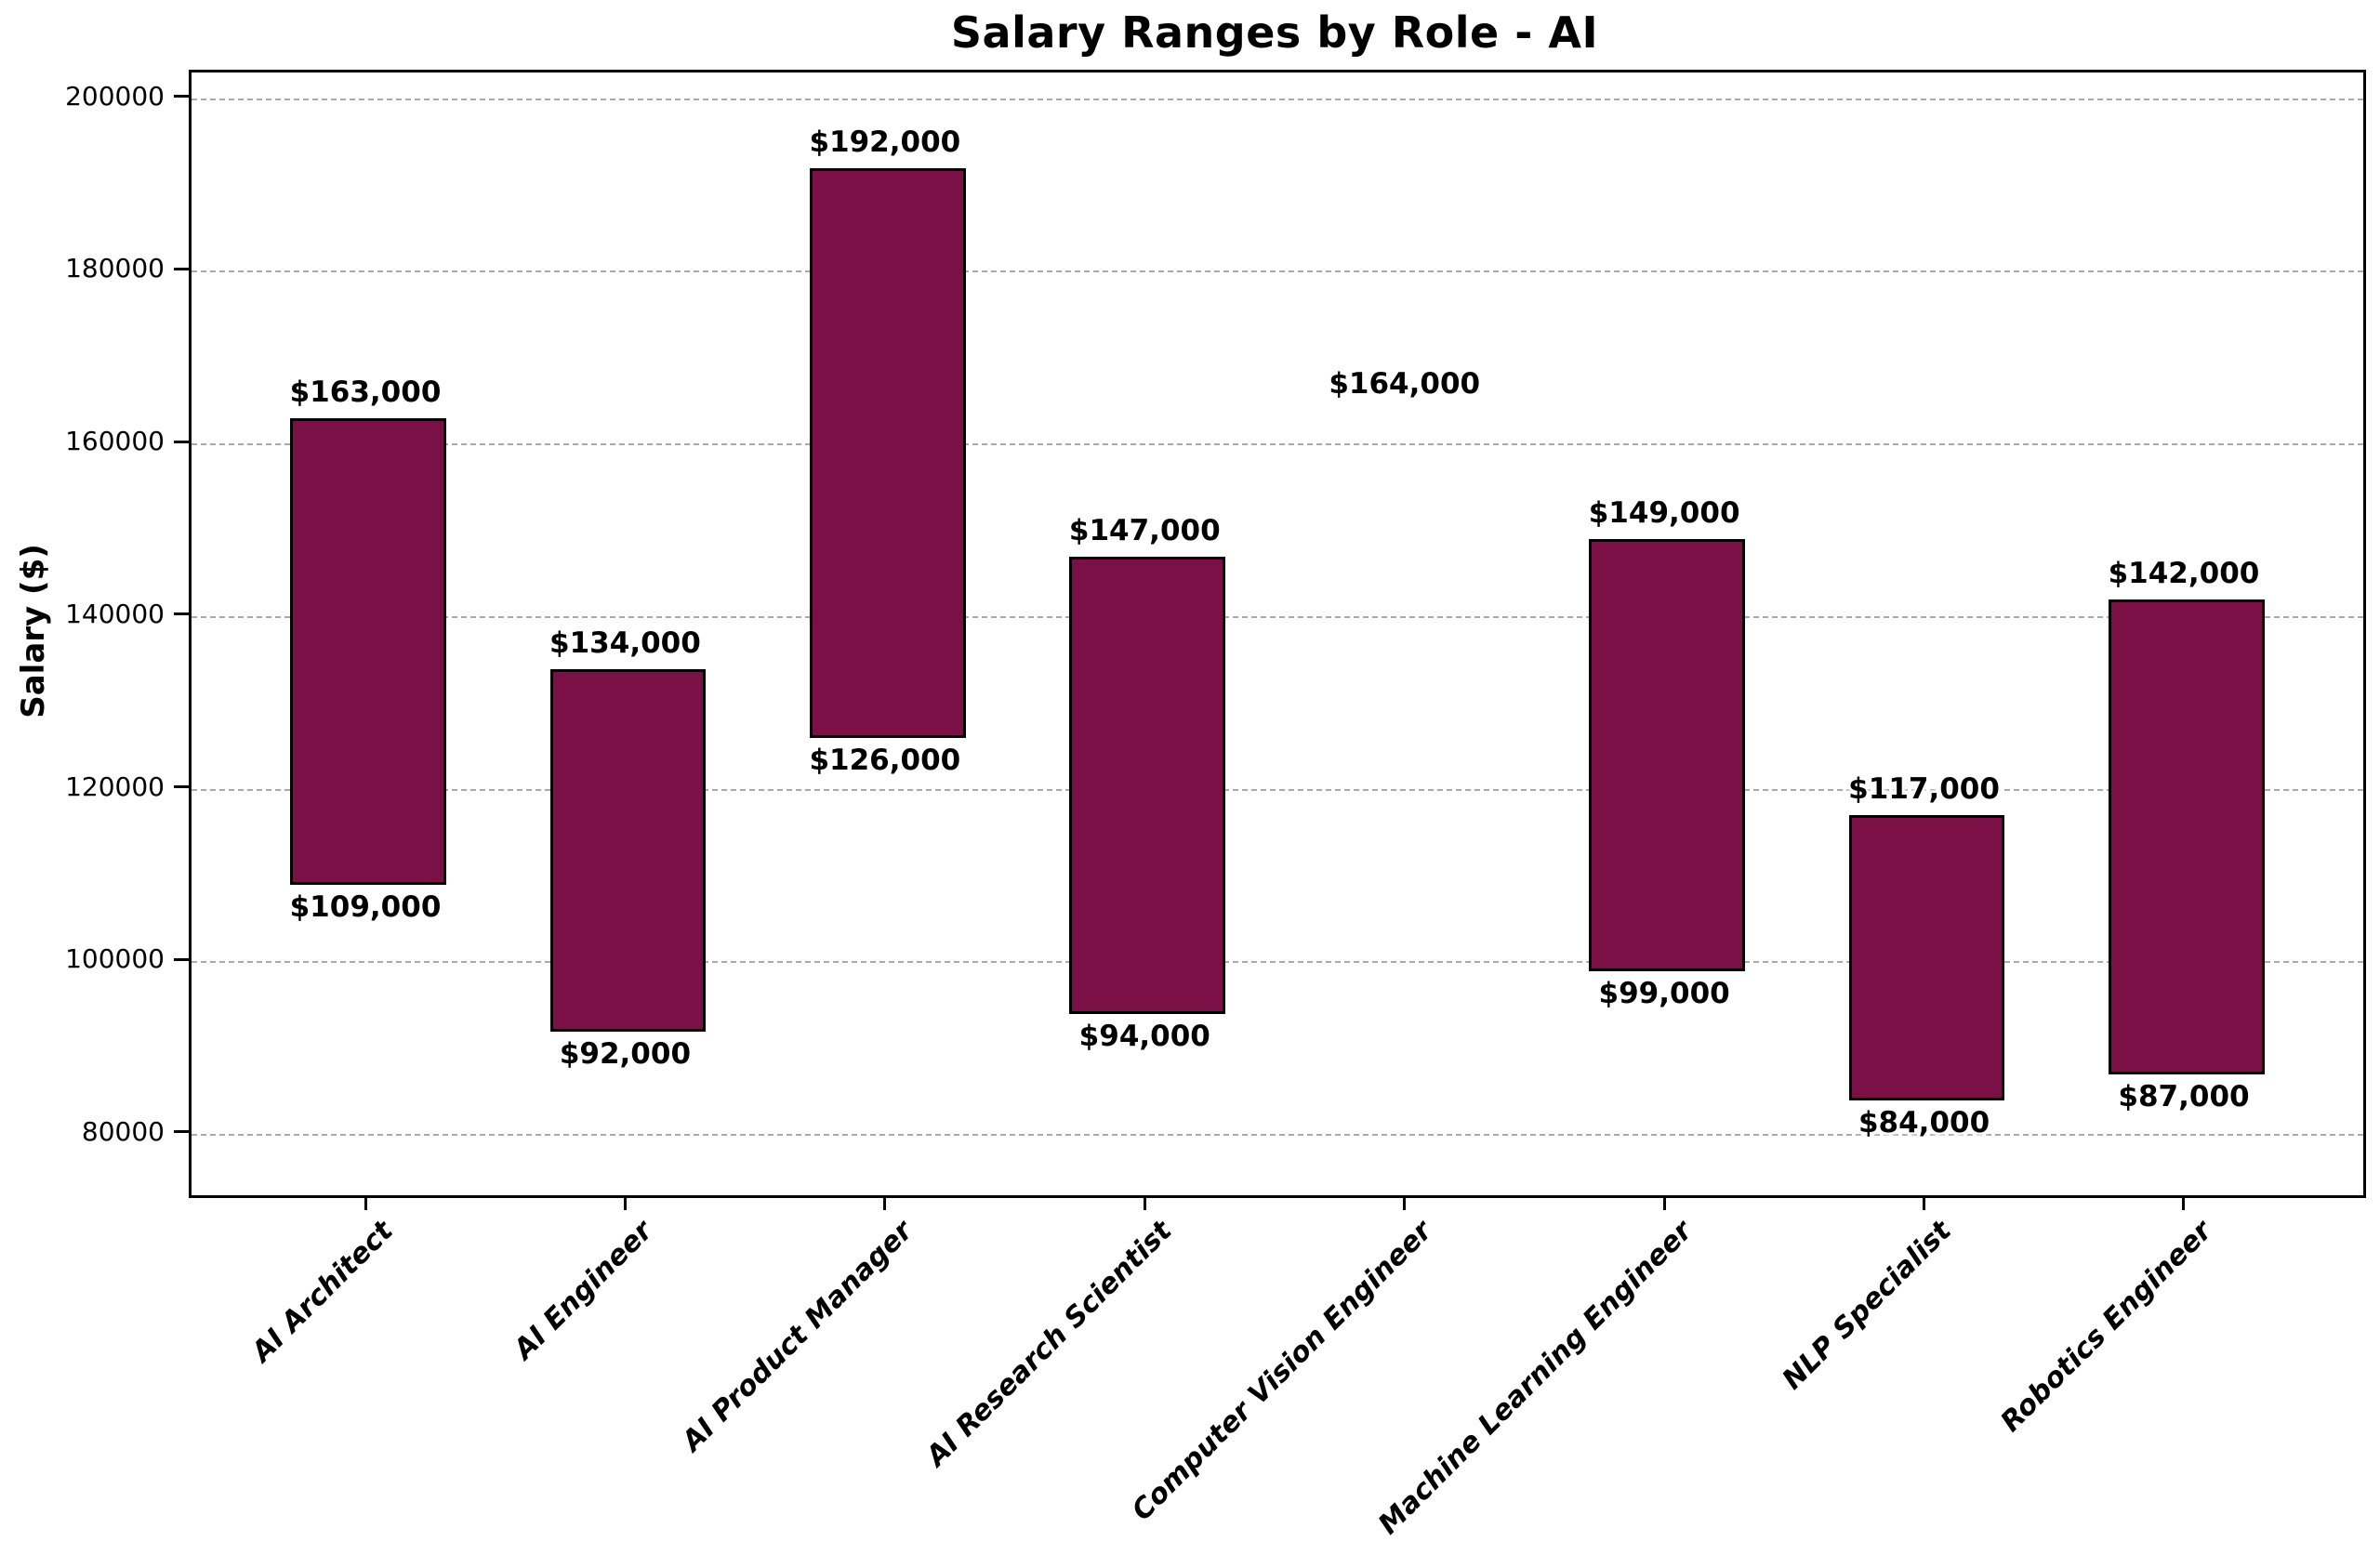 This screenshot has width=2380, height=1554. What do you see at coordinates (115, 786) in the screenshot?
I see `y-tick-label: 120000` at bounding box center [115, 786].